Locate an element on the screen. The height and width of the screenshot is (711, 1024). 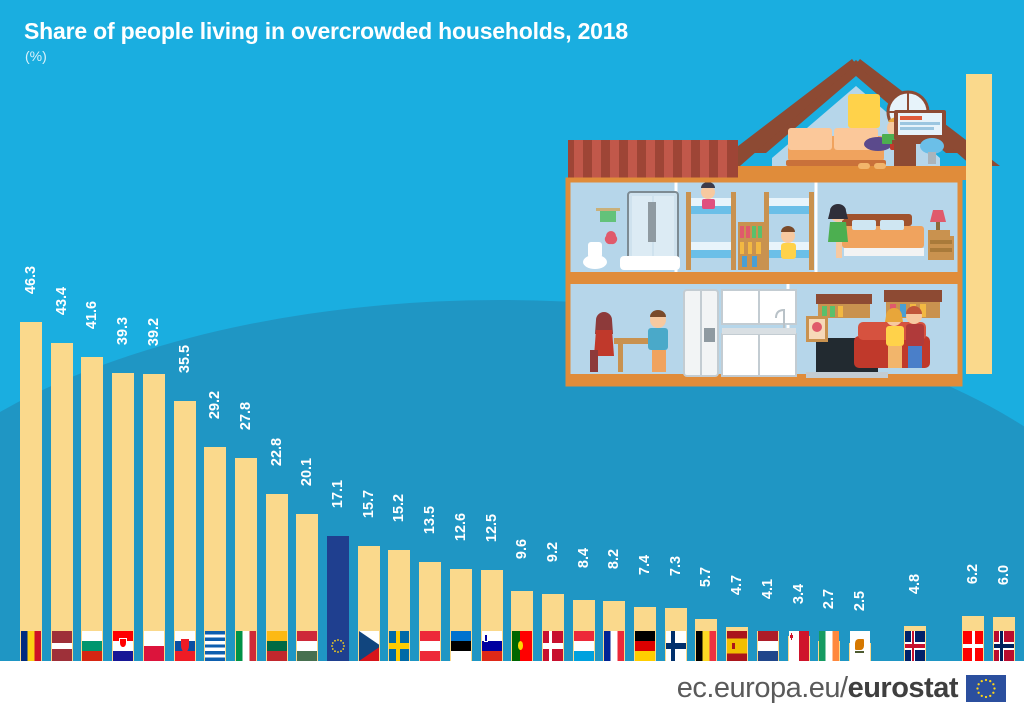
bar-group: 39.3Croatia is located at coordinates (123, 417).